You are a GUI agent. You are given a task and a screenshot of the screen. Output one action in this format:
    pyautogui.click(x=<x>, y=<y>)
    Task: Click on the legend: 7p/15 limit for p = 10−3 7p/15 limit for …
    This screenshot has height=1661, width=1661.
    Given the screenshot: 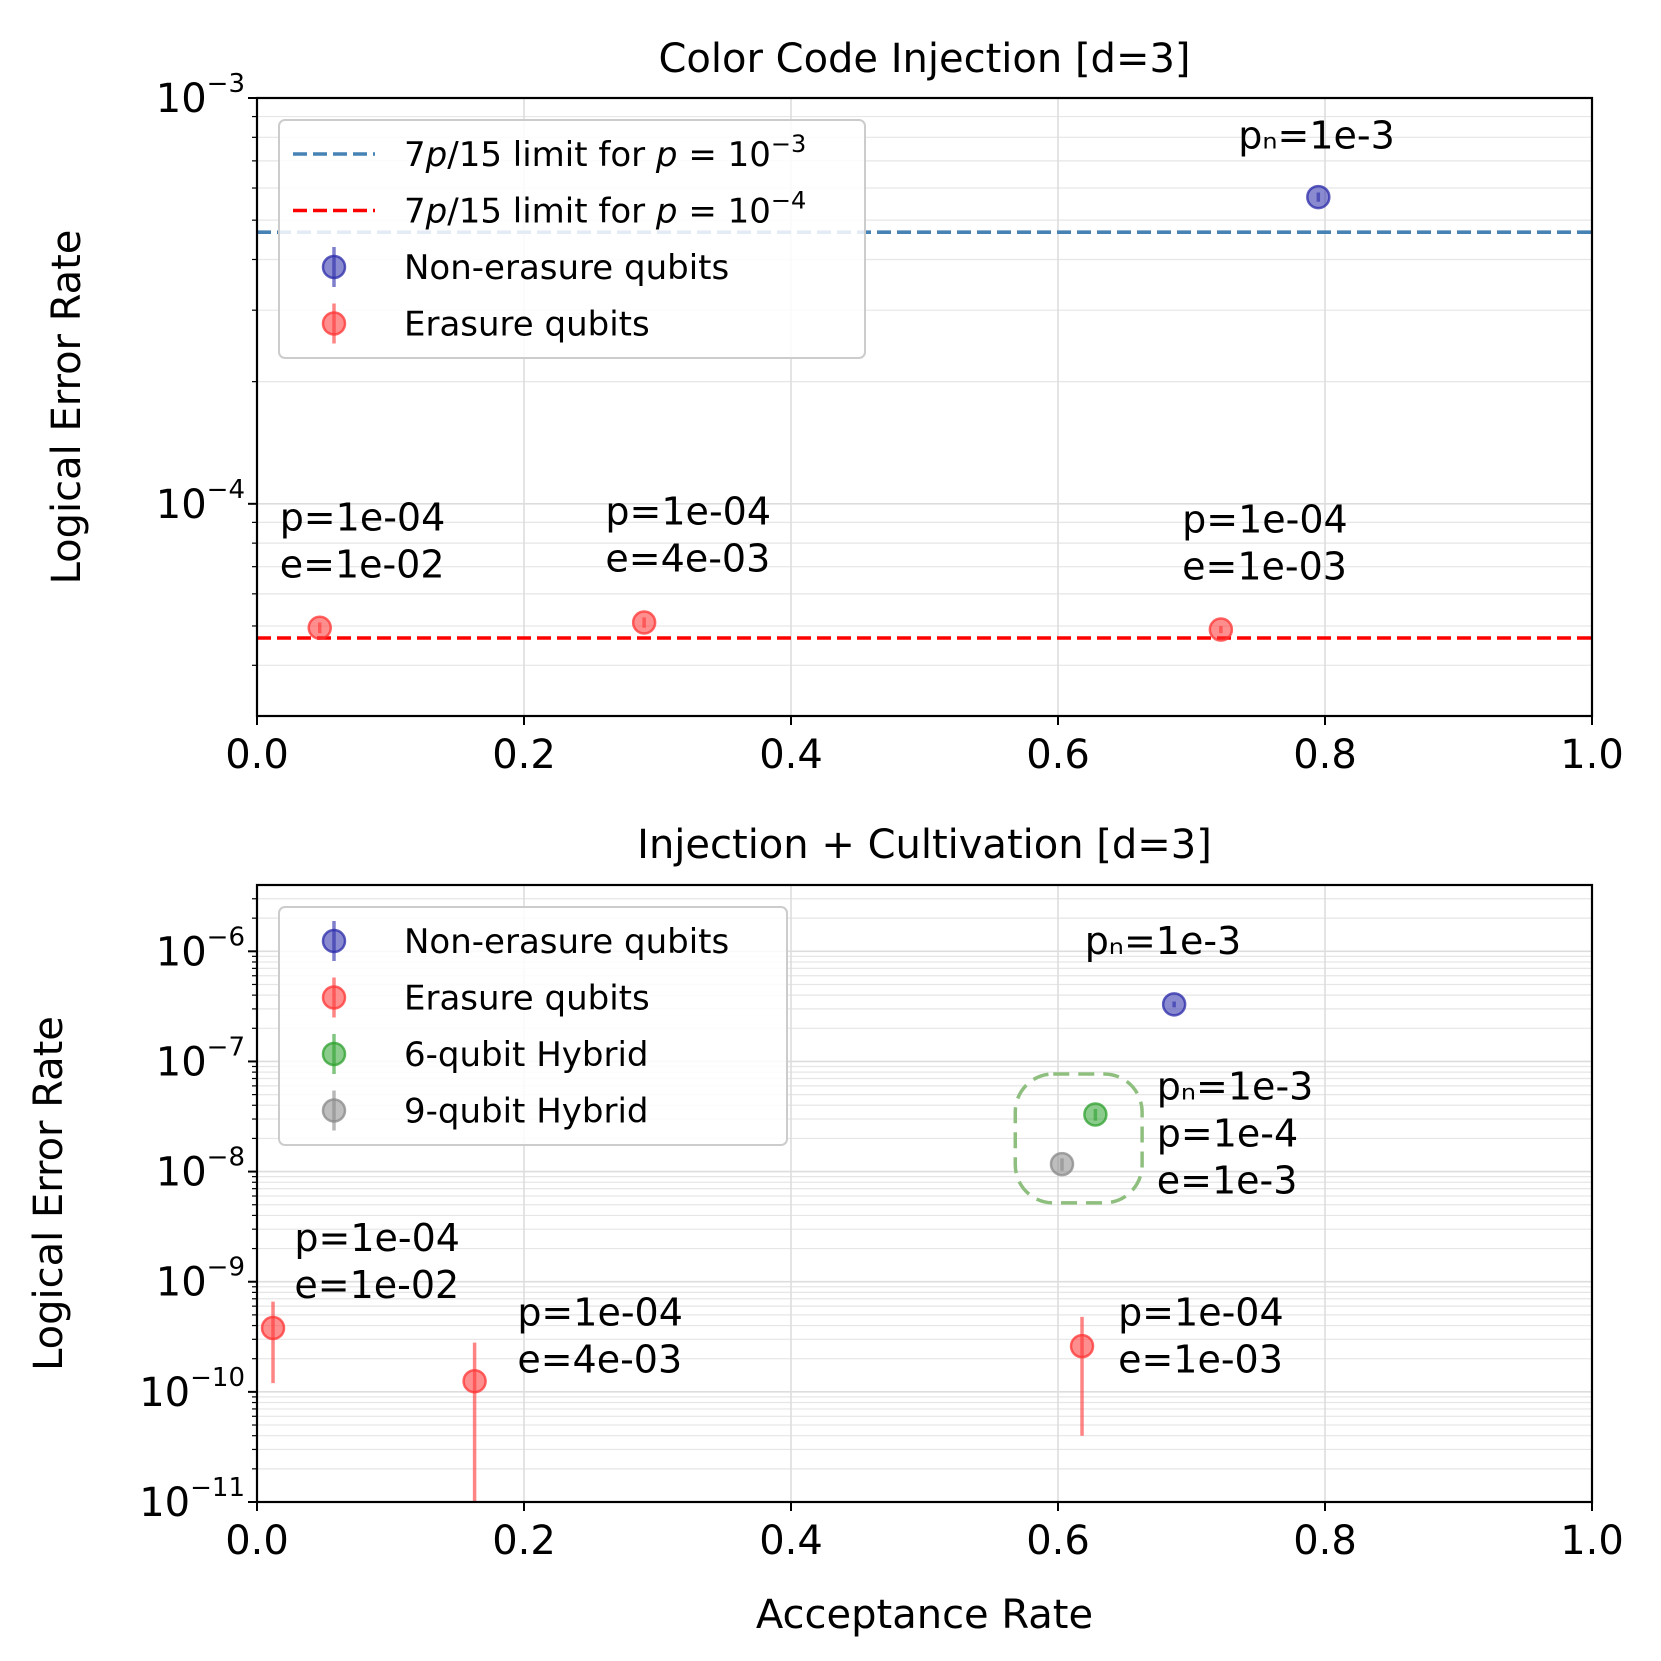 What is the action you would take?
    pyautogui.click(x=572, y=239)
    